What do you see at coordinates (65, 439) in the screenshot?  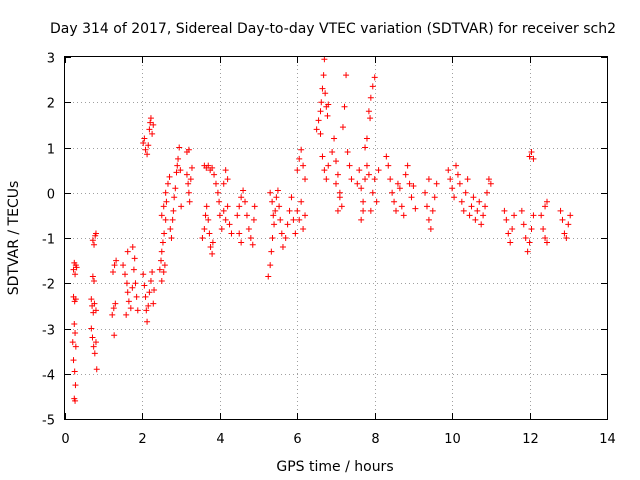 I see `x-tick-label: 0` at bounding box center [65, 439].